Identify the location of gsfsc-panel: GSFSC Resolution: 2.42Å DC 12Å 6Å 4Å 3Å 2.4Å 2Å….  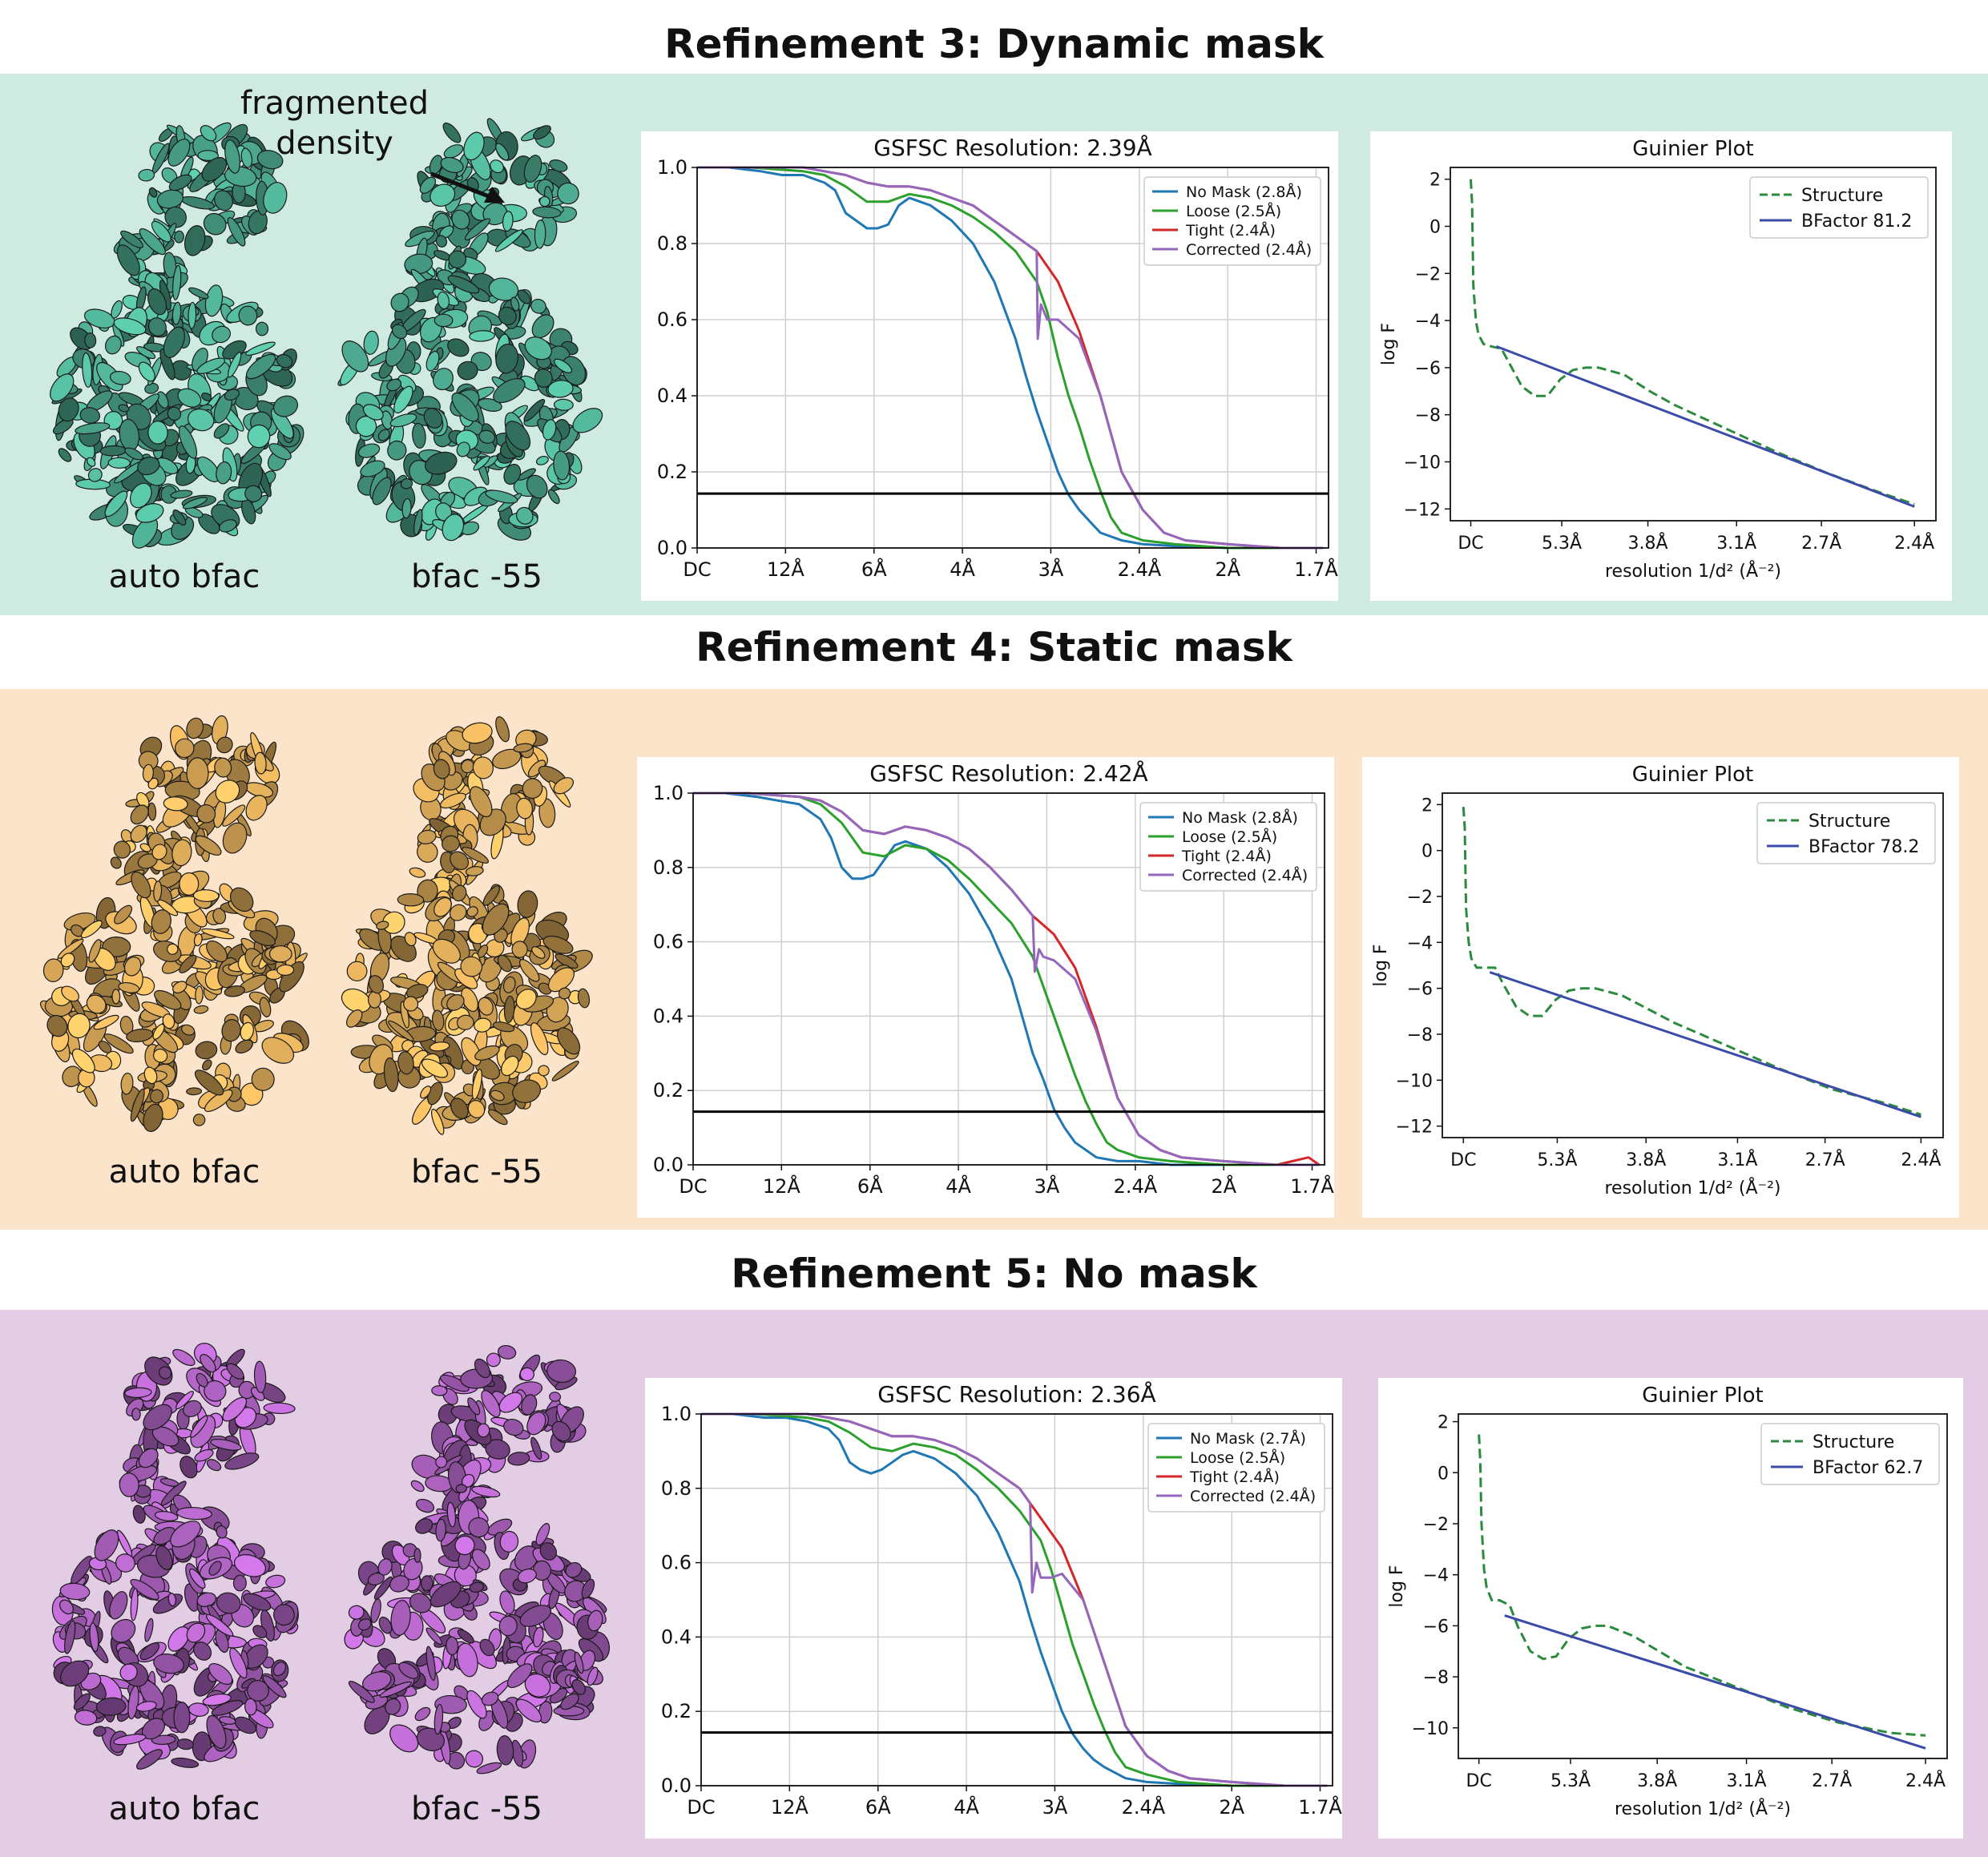
(985, 988).